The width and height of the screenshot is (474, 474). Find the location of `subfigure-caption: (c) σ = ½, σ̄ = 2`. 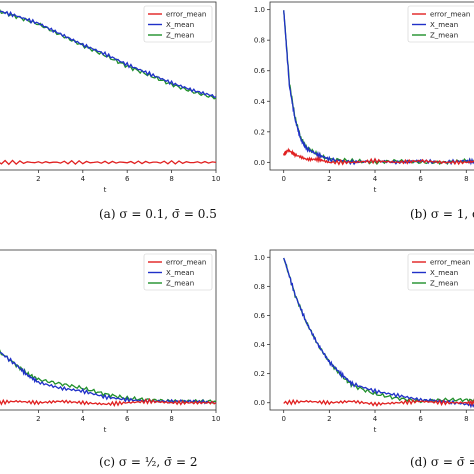

subfigure-caption: (c) σ = ½, σ̄ = 2 is located at coordinates (148, 462).